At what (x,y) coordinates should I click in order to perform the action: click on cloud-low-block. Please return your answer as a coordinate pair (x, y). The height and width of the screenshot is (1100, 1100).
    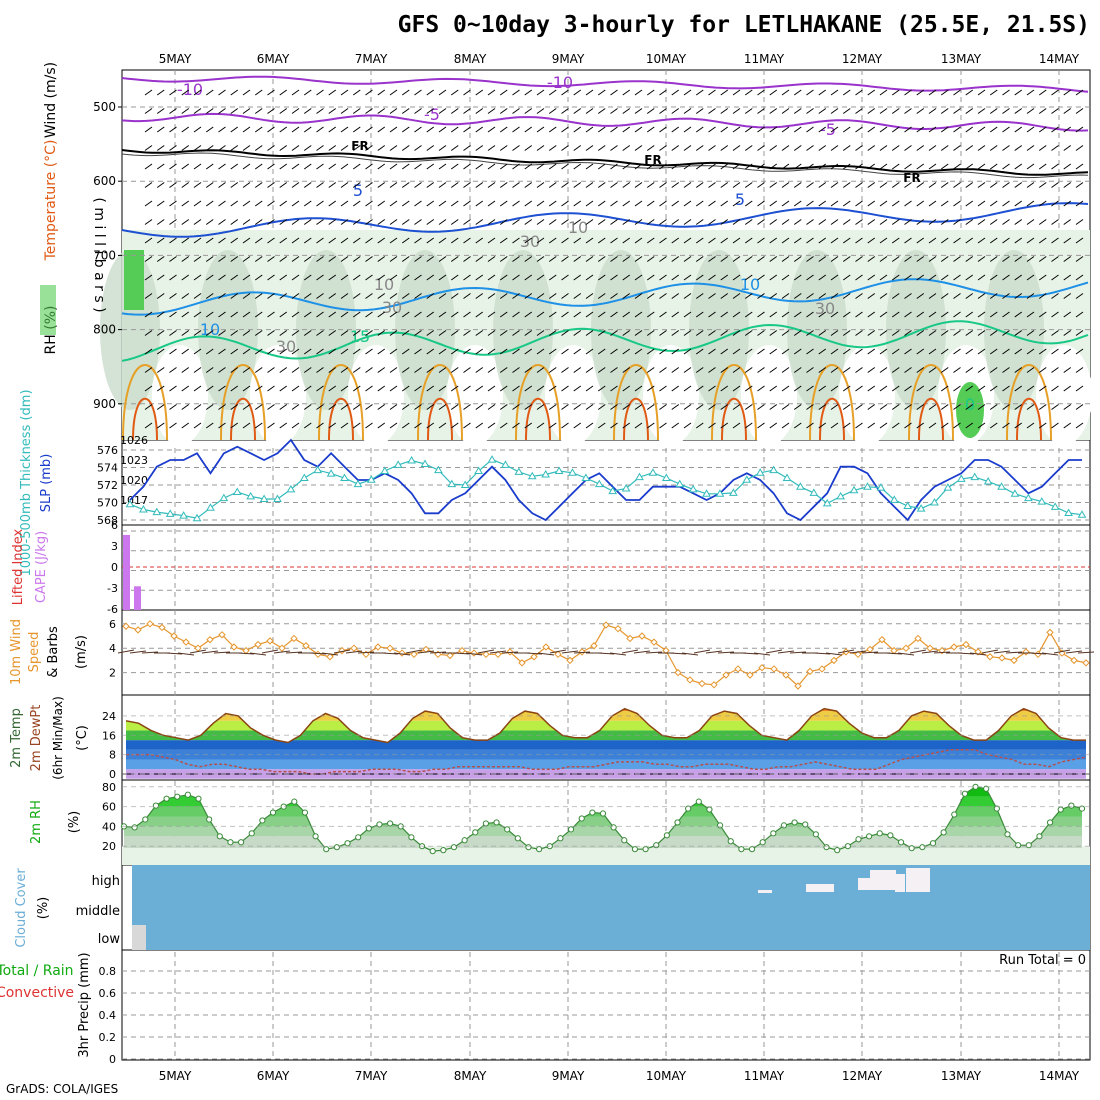
    Looking at the image, I should click on (139, 937).